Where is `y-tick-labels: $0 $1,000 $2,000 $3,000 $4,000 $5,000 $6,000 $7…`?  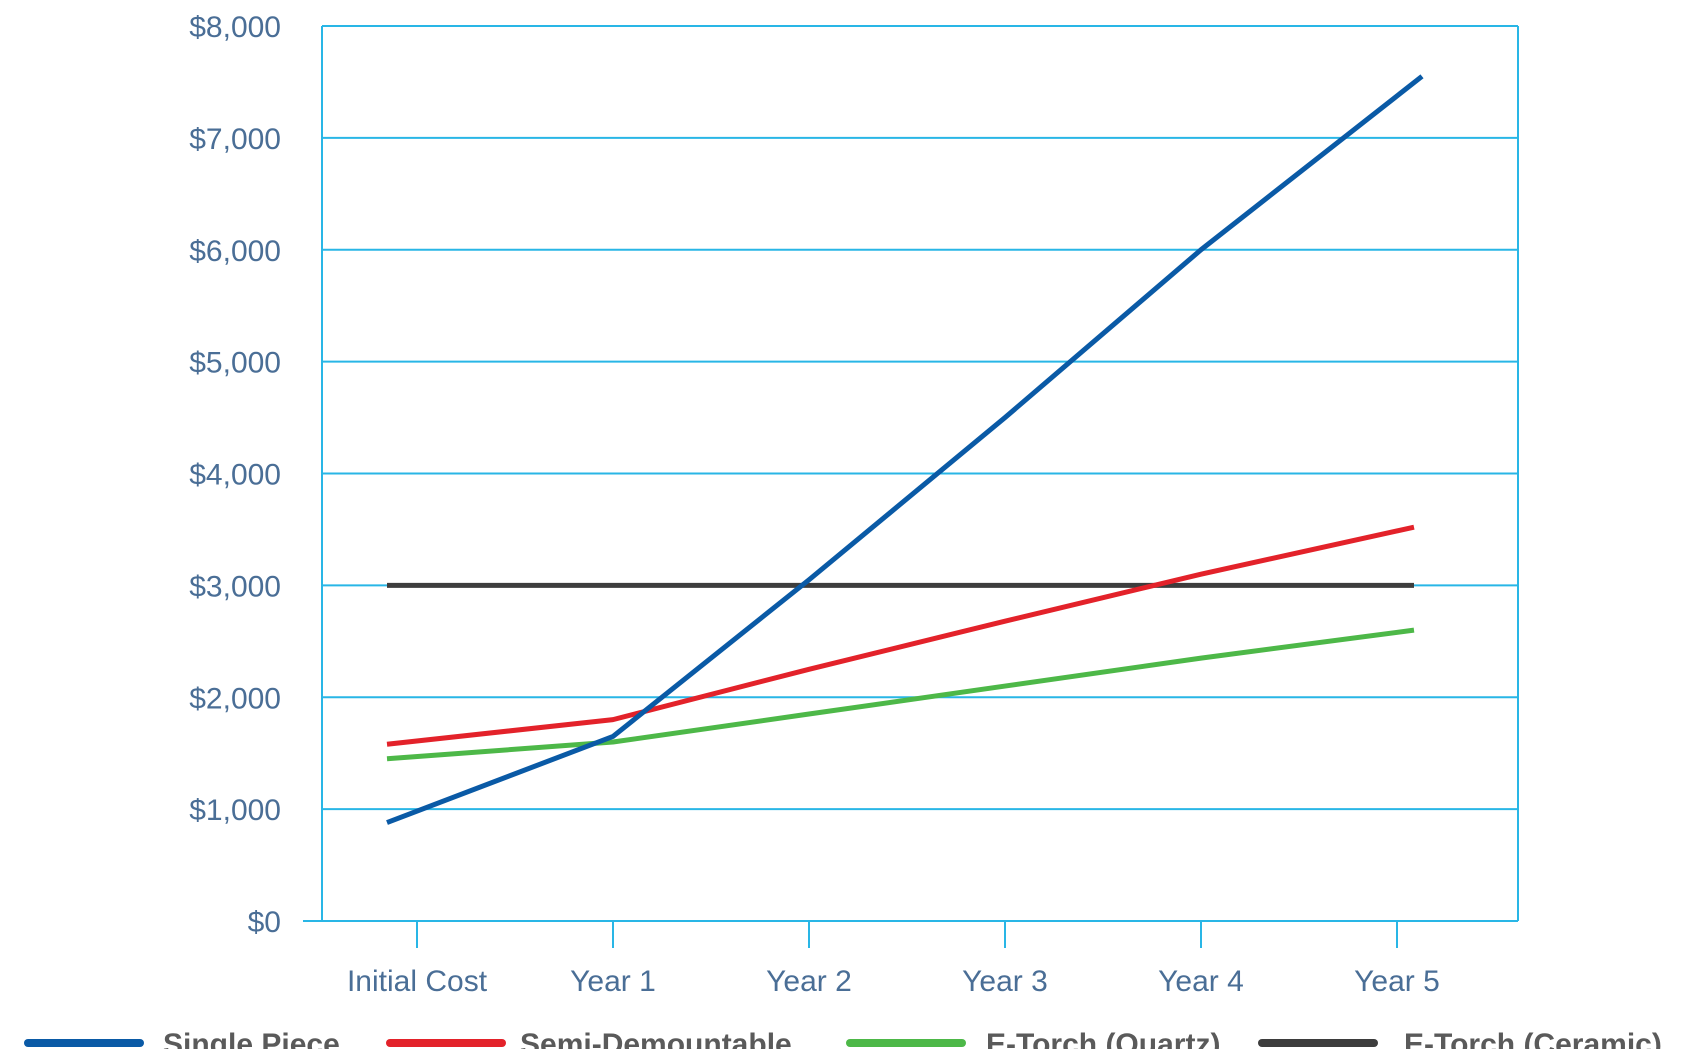 y-tick-labels: $0 $1,000 $2,000 $3,000 $4,000 $5,000 $6,000 $7… is located at coordinates (235, 475).